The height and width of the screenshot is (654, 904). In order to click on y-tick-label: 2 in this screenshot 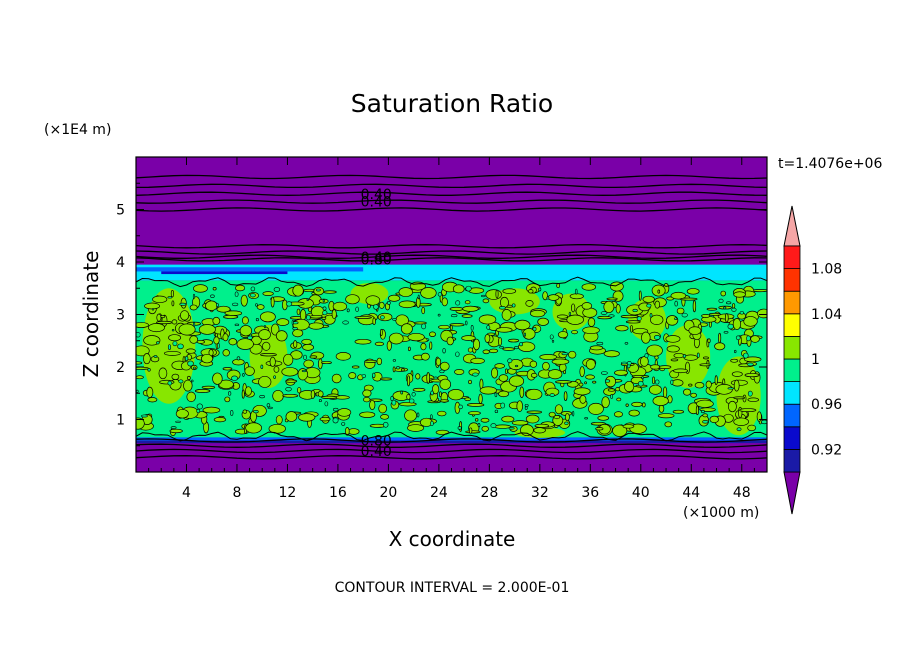, I will do `click(120, 368)`.